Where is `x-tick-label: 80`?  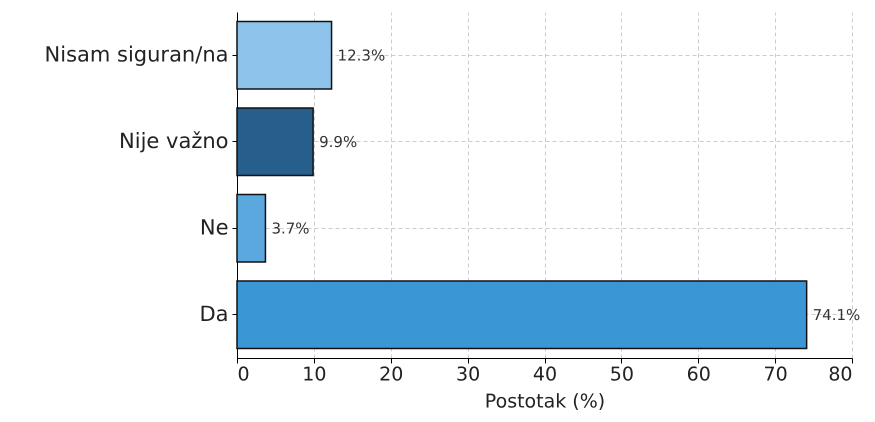
x-tick-label: 80 is located at coordinates (840, 375).